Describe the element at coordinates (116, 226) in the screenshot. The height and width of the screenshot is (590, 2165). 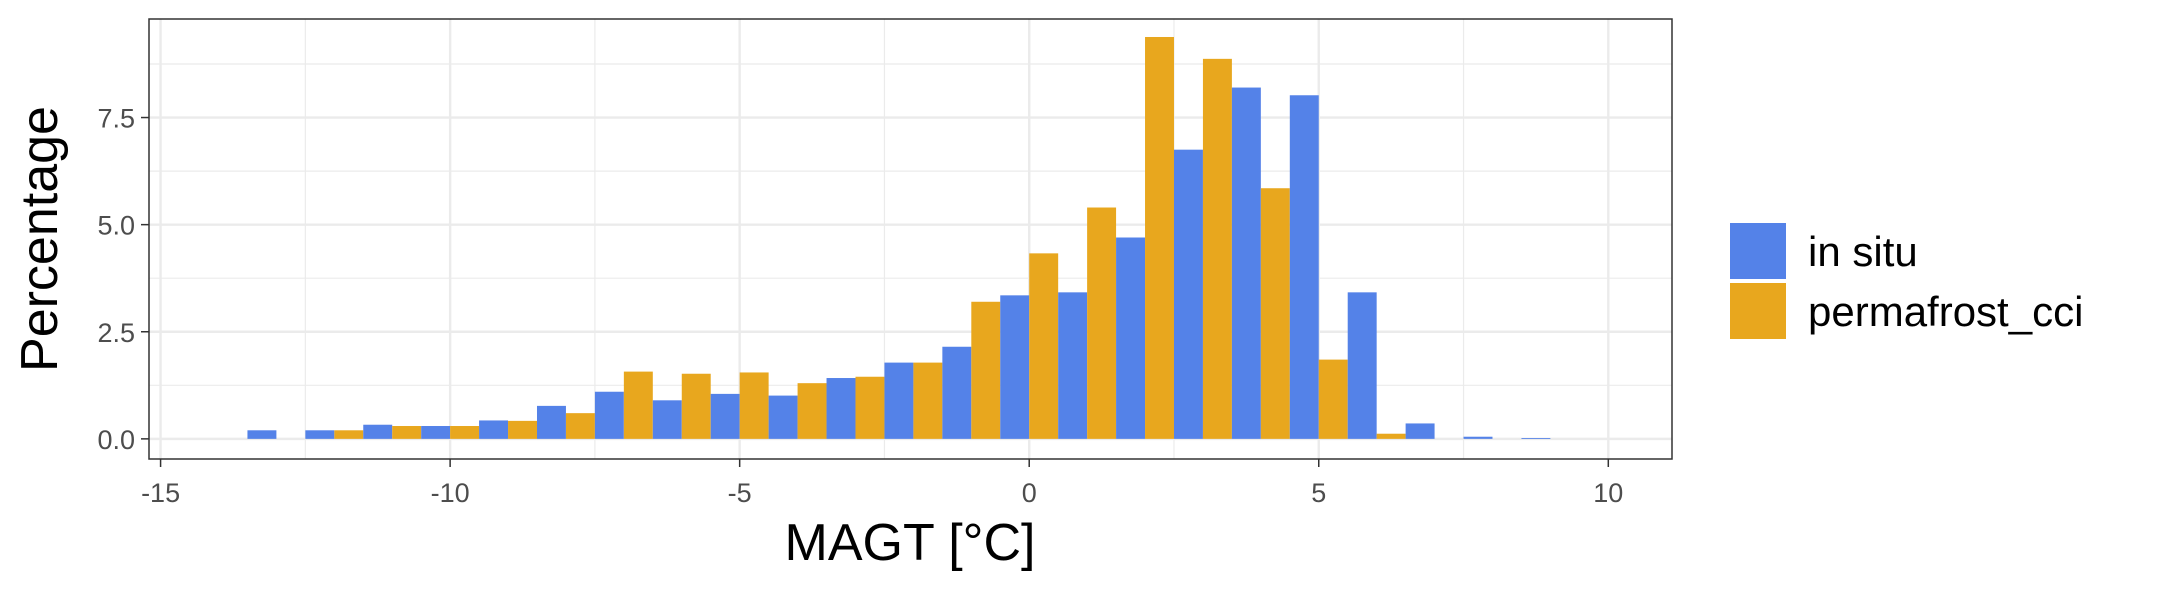
I see `y-tick-label: 5.0` at that location.